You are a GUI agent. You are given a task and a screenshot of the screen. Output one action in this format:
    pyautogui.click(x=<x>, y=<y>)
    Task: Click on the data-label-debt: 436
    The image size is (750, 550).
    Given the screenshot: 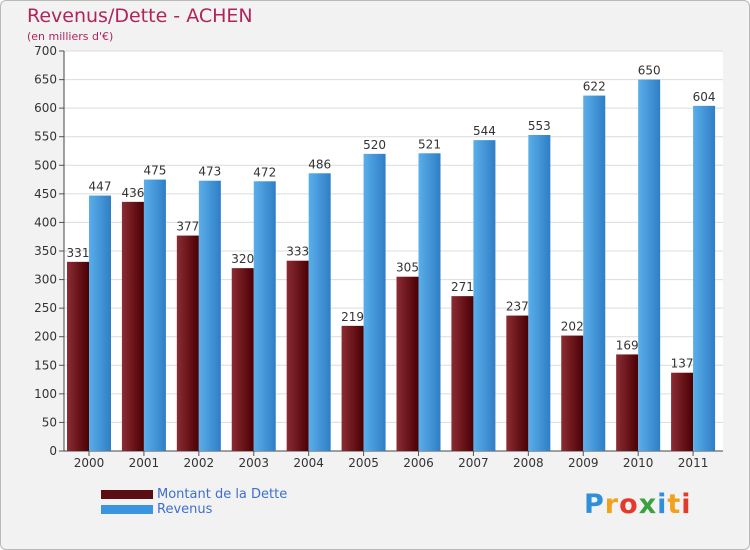 What is the action you would take?
    pyautogui.click(x=132, y=193)
    